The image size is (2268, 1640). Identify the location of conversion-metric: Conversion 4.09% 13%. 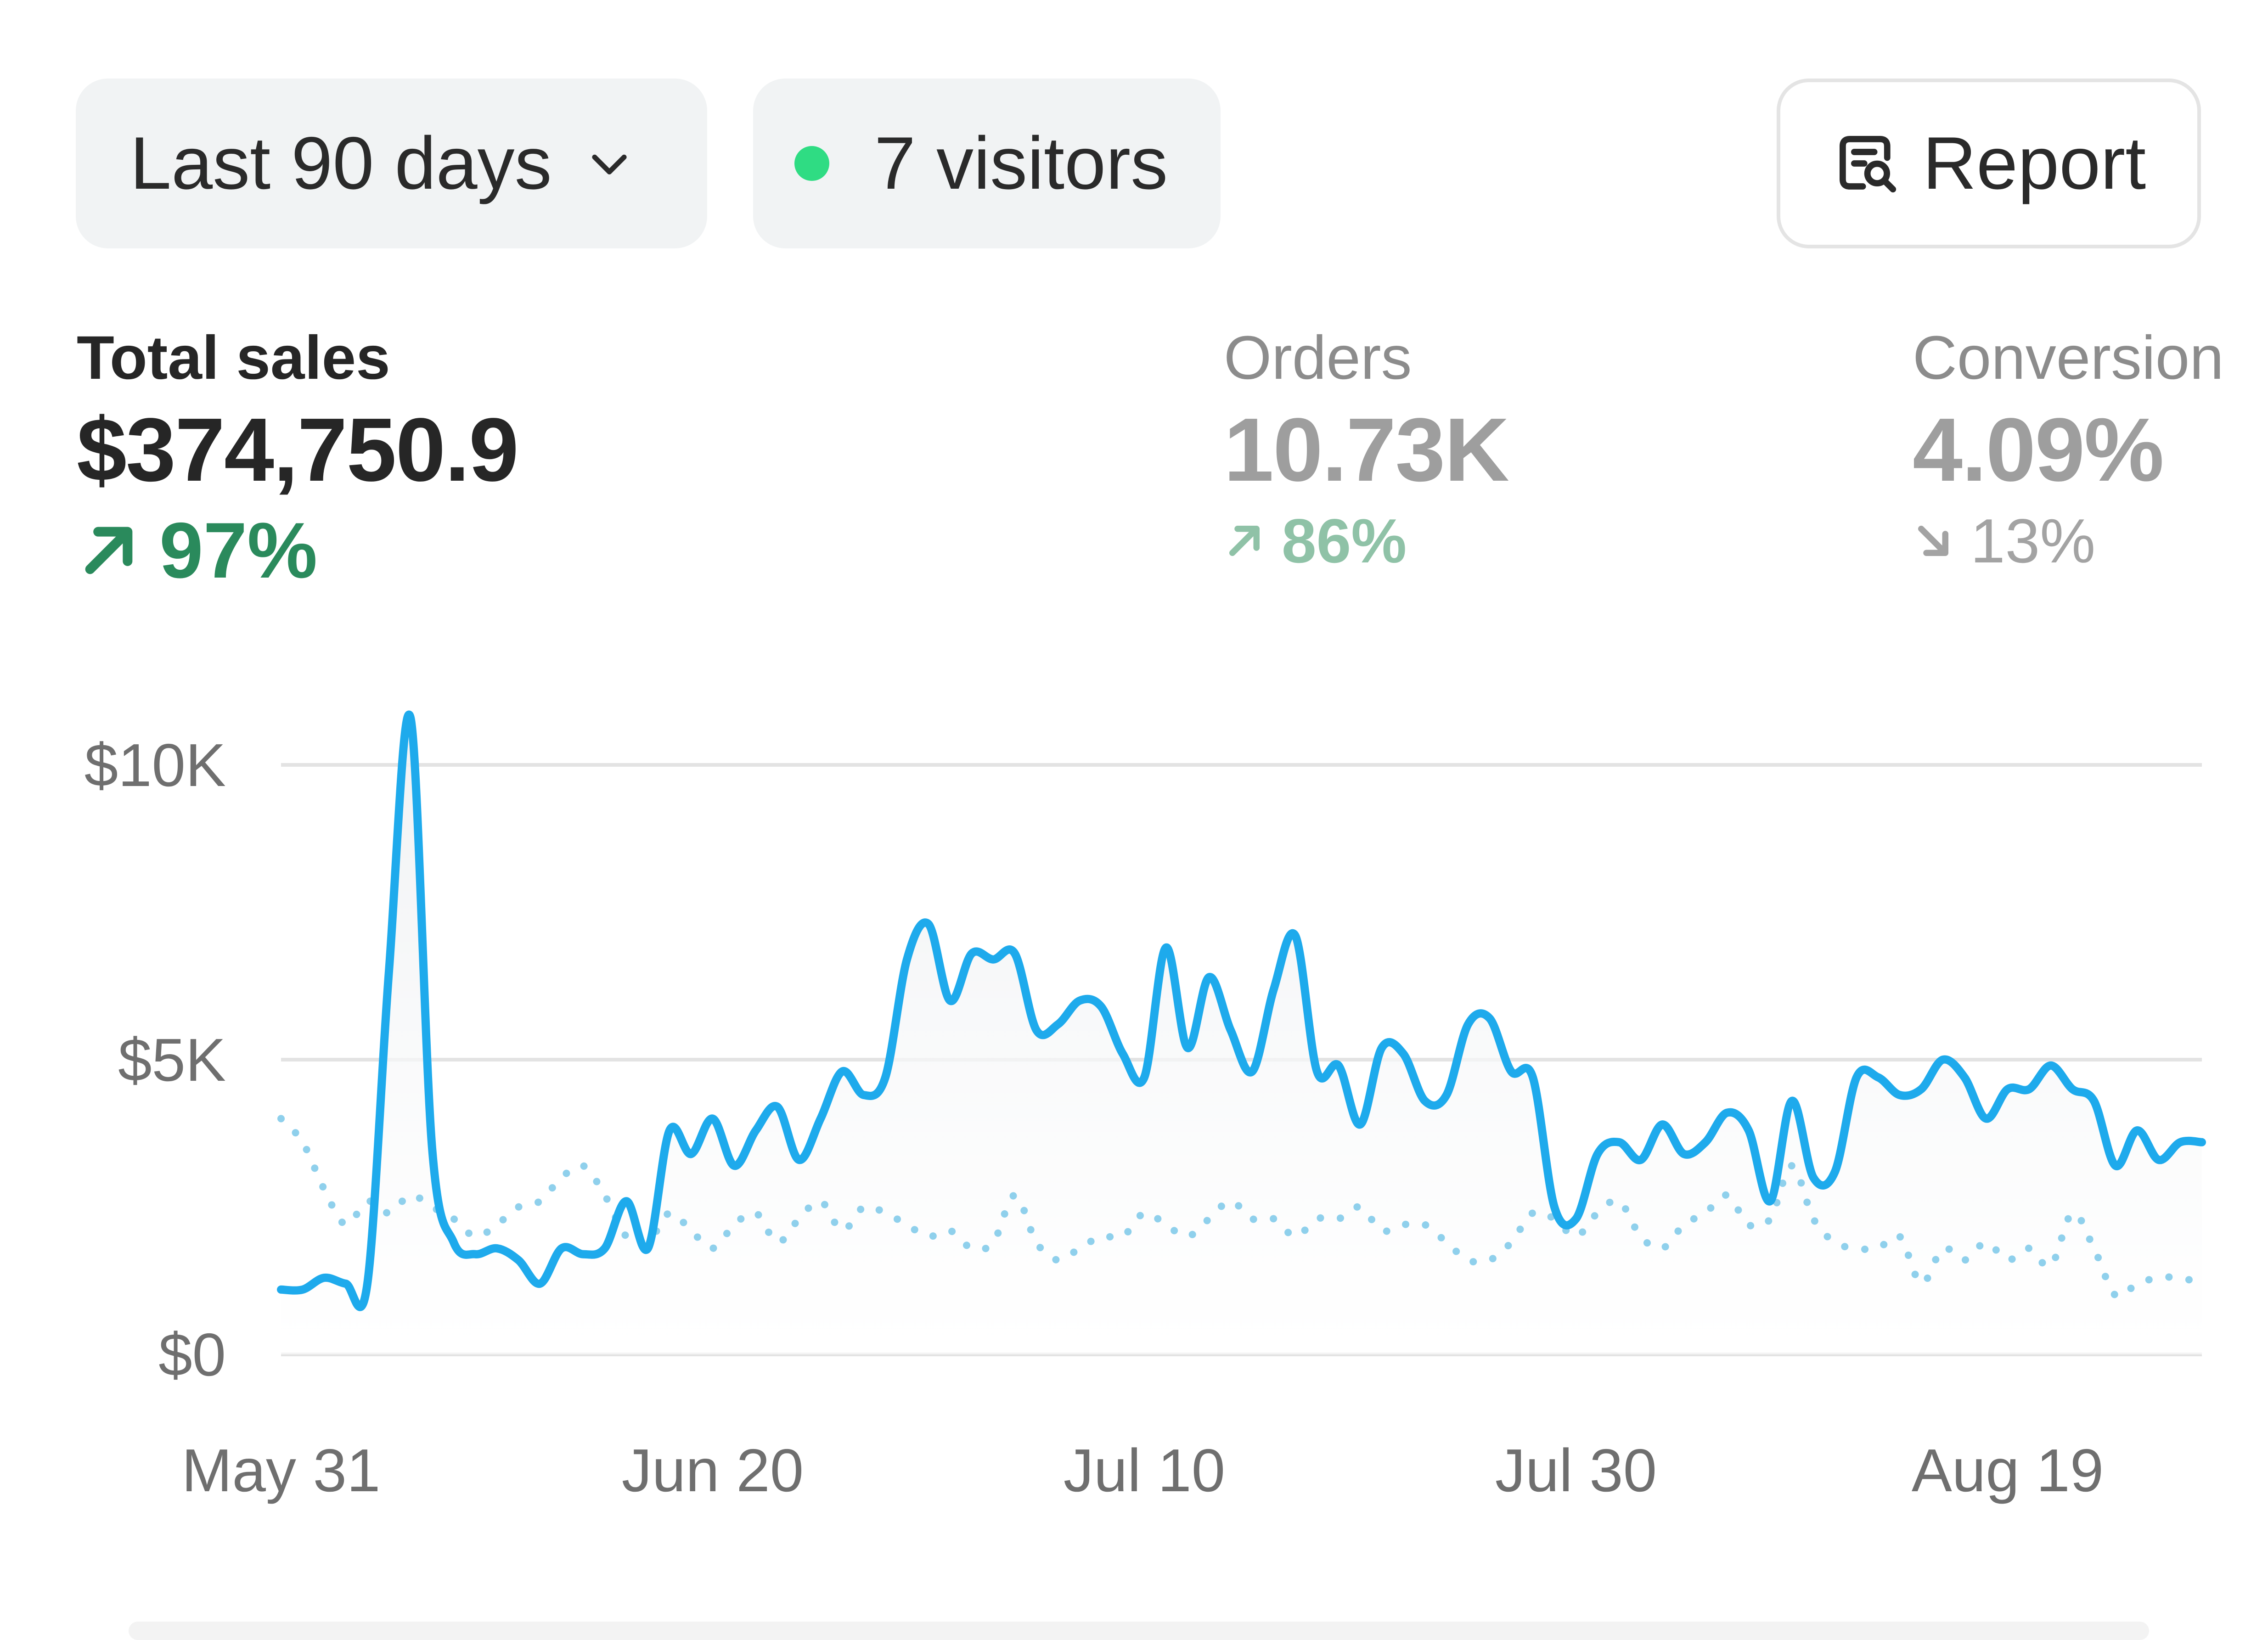
(2068, 449).